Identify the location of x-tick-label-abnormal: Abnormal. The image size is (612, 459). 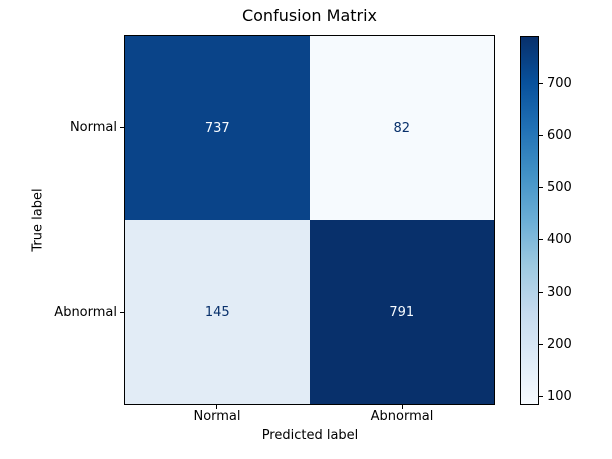
(402, 416).